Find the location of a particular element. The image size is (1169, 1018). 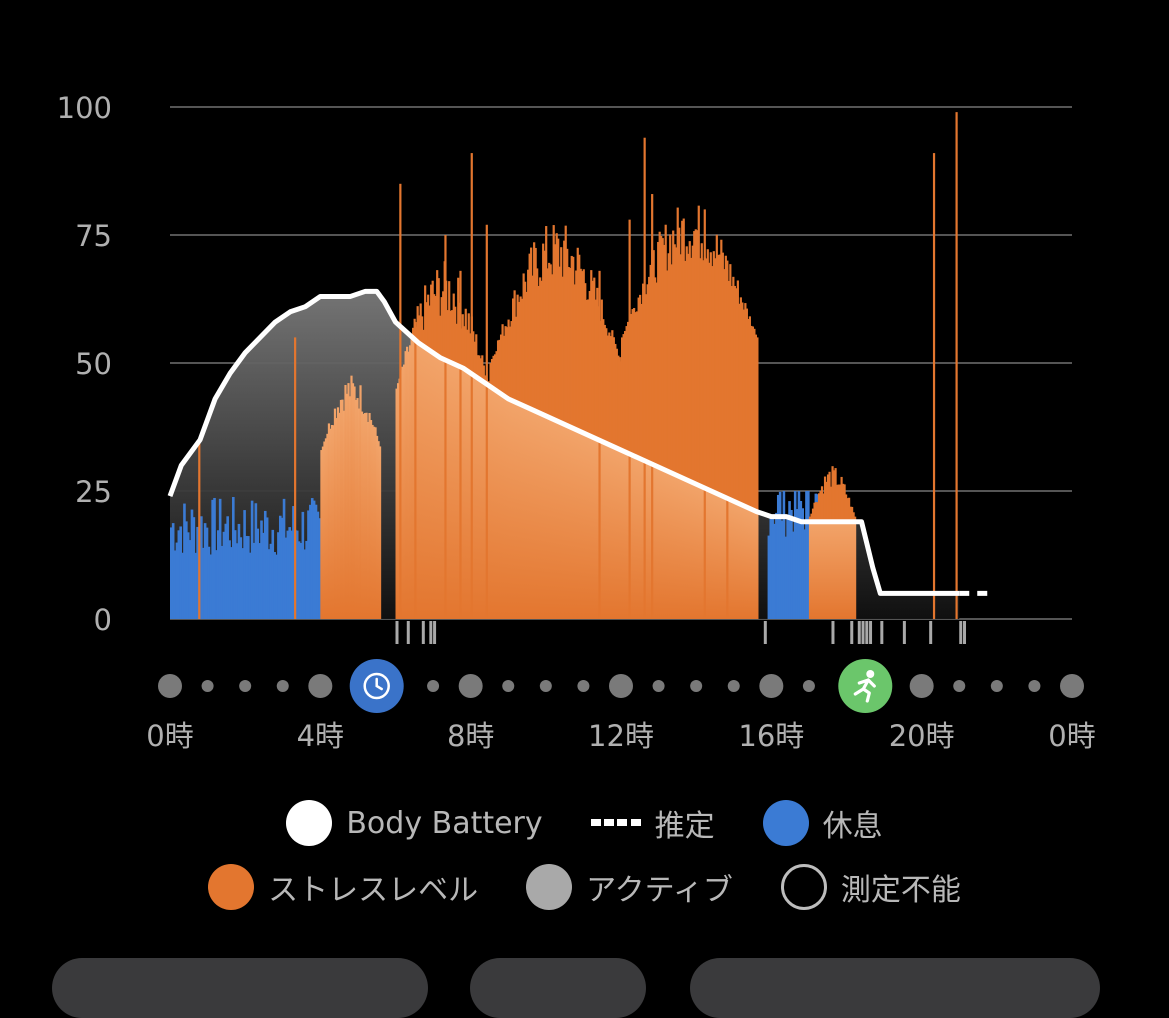

active-mark is located at coordinates (961, 632).